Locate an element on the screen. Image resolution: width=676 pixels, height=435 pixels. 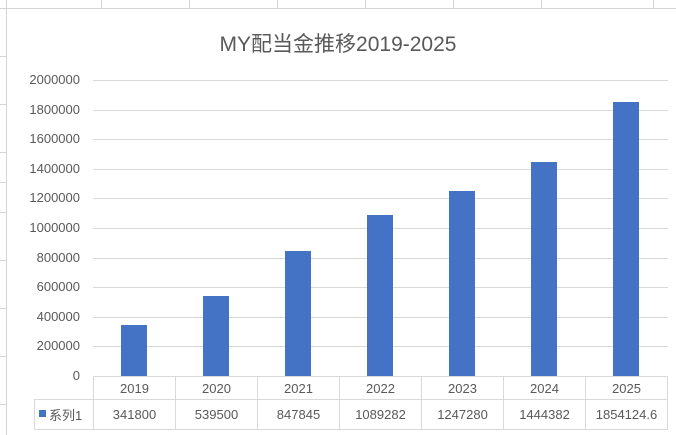
bar-2025 is located at coordinates (626, 239).